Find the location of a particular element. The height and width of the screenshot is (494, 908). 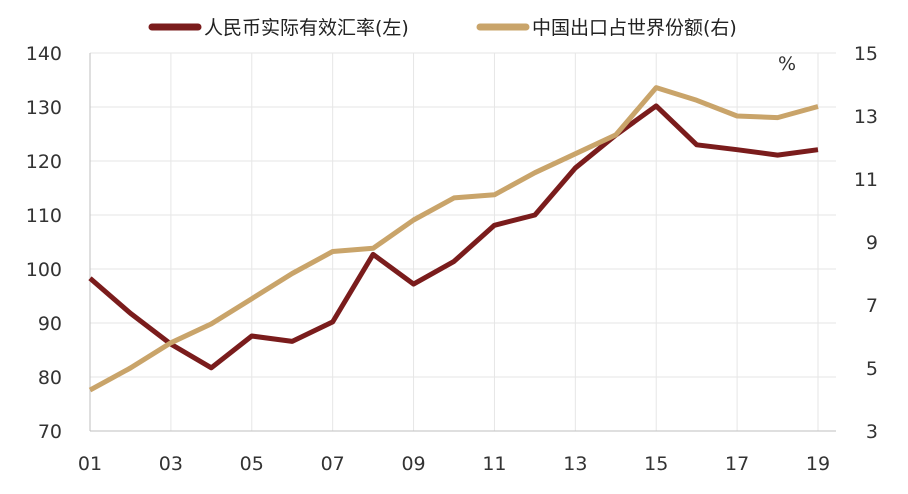

x-tick-label: 19 is located at coordinates (818, 464).